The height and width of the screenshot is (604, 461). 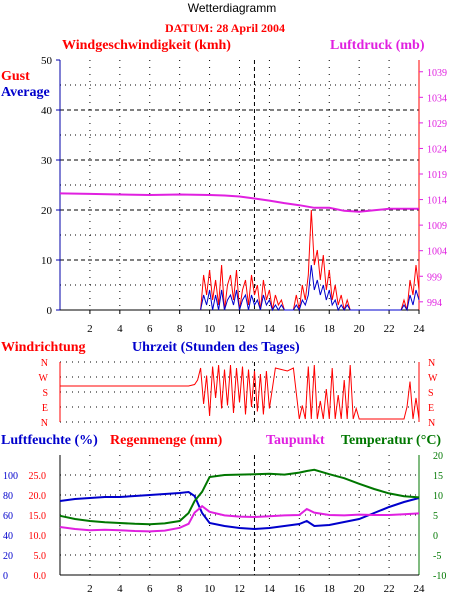 I want to click on temperature-tick-label: 10, so click(x=438, y=496).